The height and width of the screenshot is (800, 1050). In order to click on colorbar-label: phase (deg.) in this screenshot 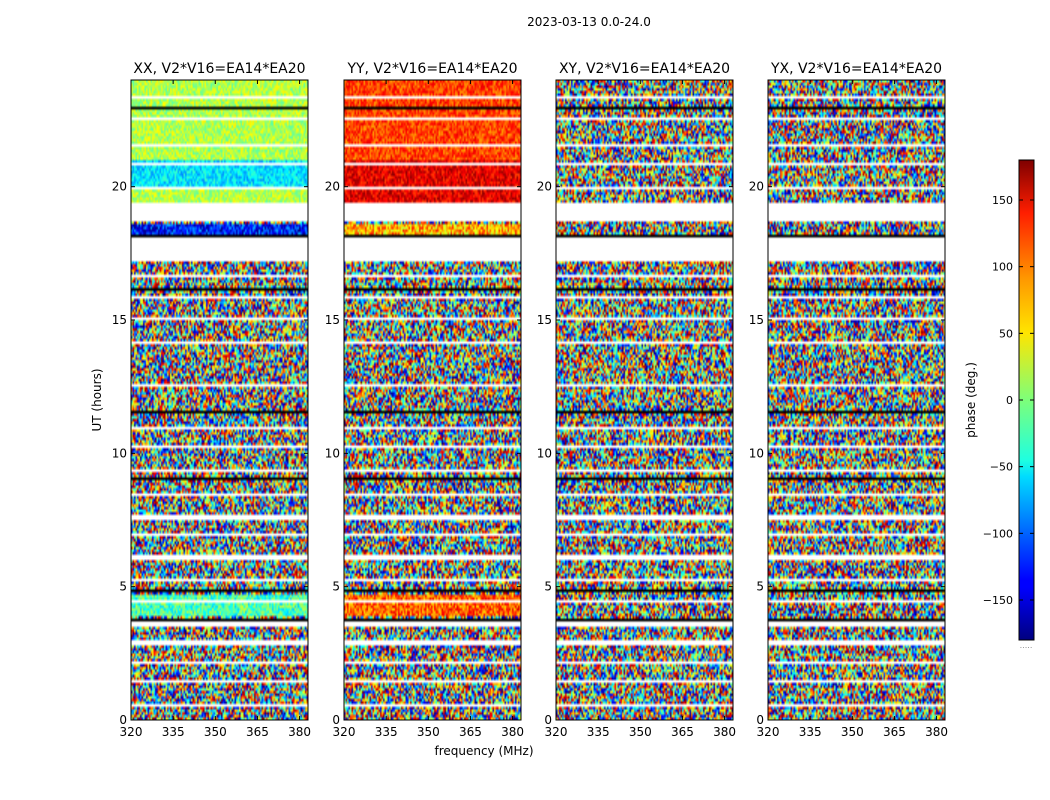, I will do `click(971, 400)`.